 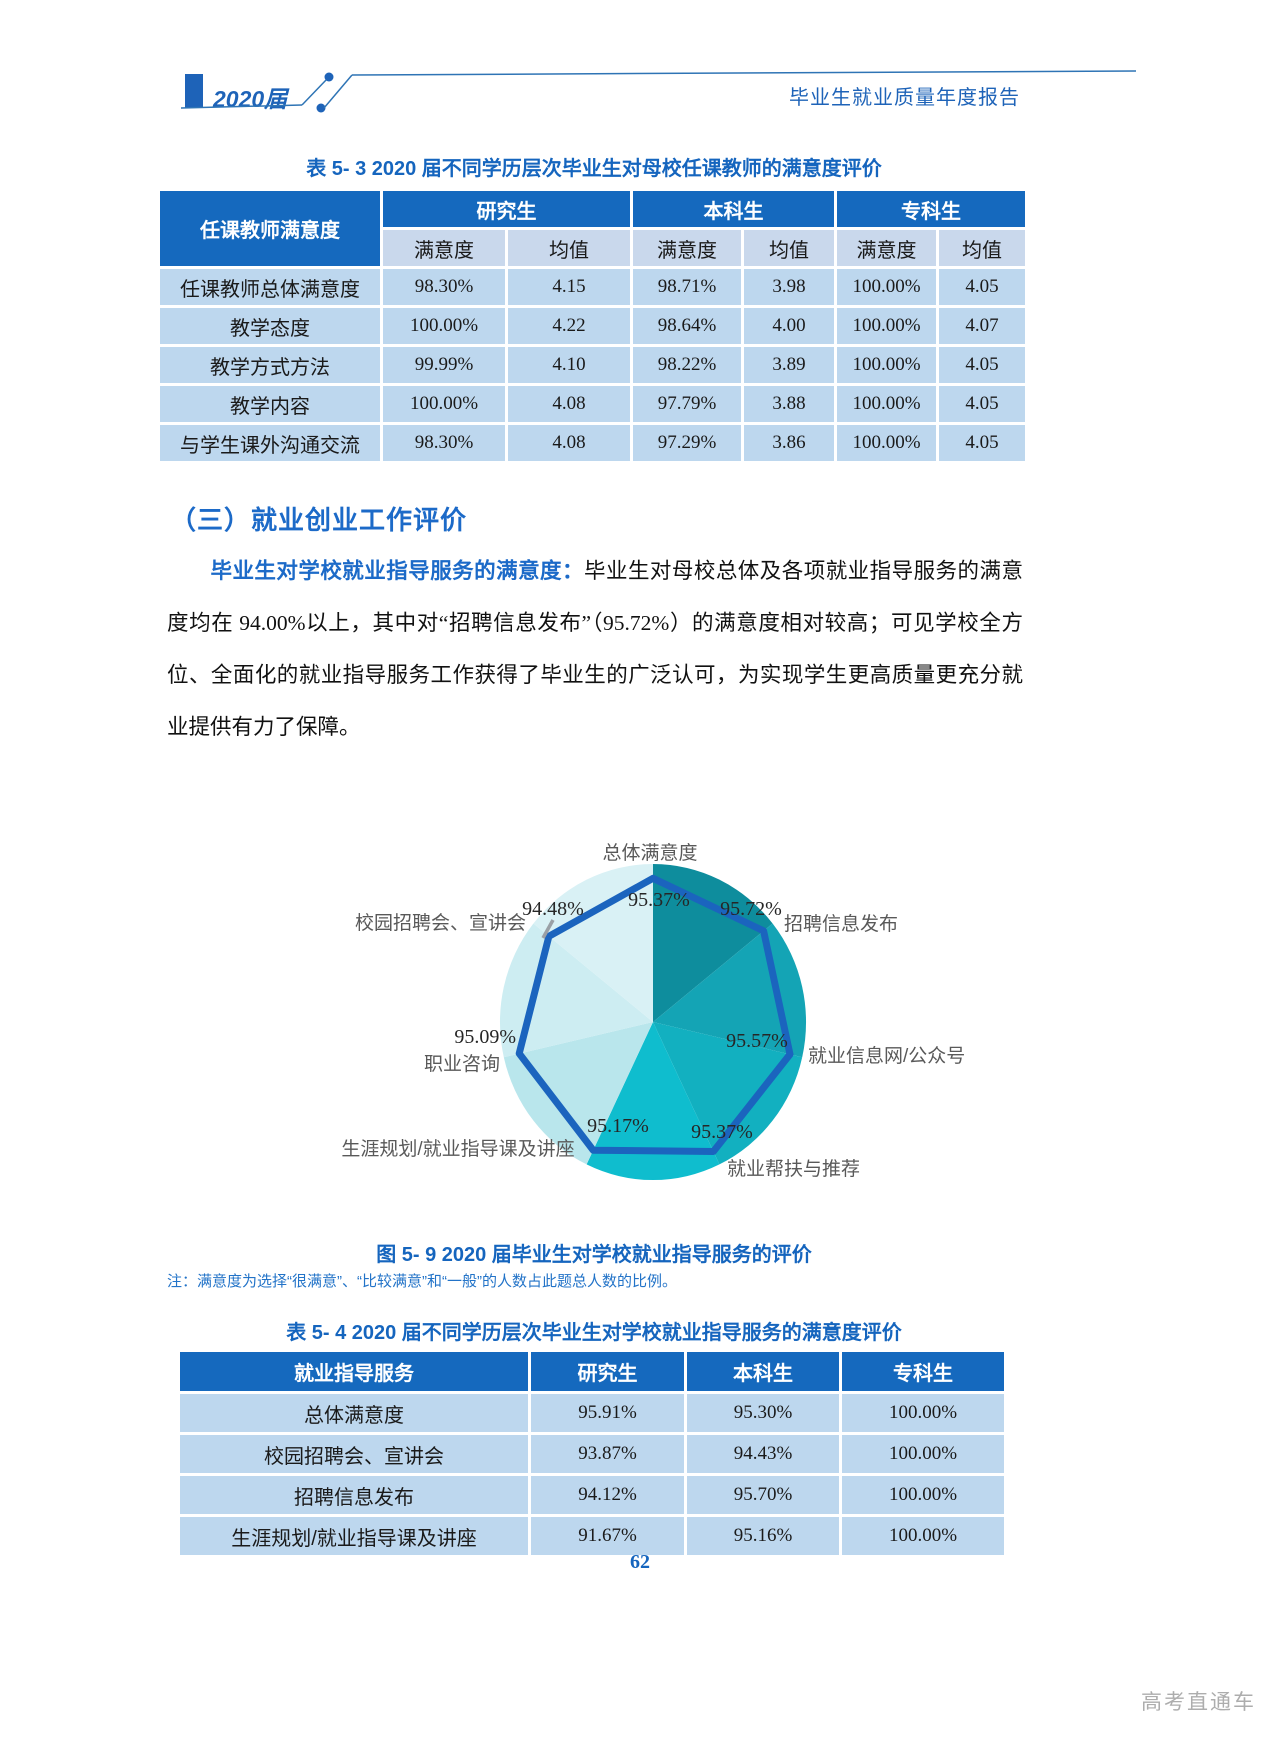 I want to click on radar-label-jobweb: 就业信息网/公众号, so click(x=887, y=1056).